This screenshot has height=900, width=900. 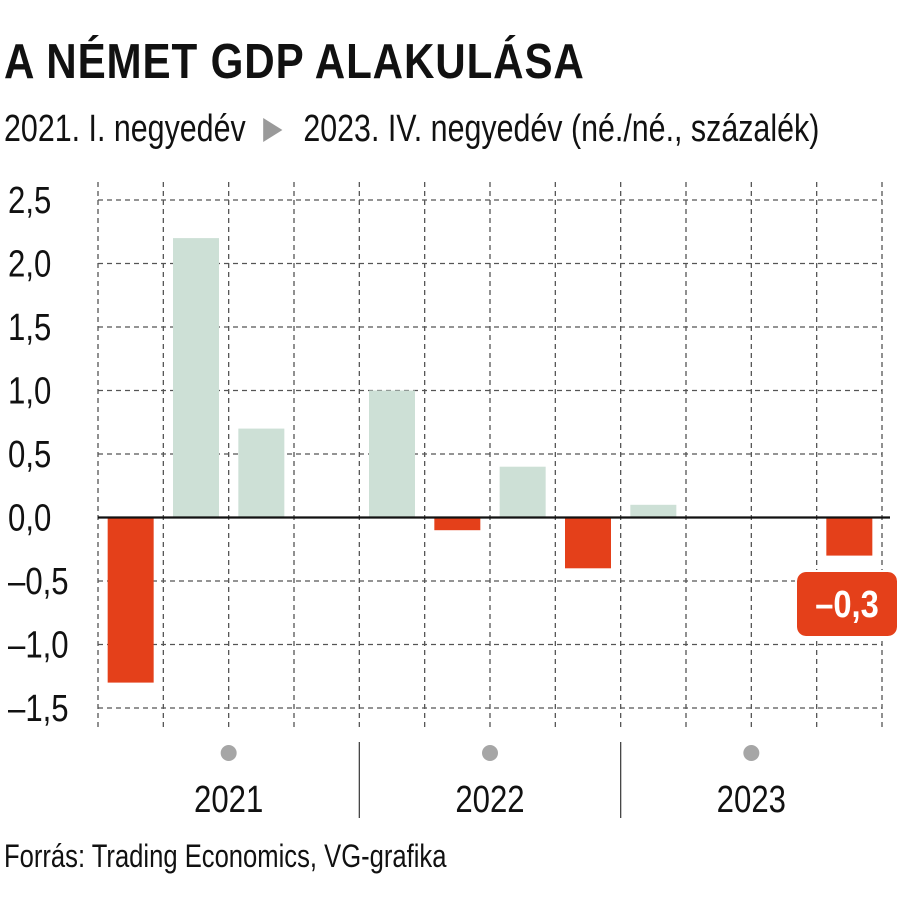 I want to click on value-callout-border, so click(x=847, y=604).